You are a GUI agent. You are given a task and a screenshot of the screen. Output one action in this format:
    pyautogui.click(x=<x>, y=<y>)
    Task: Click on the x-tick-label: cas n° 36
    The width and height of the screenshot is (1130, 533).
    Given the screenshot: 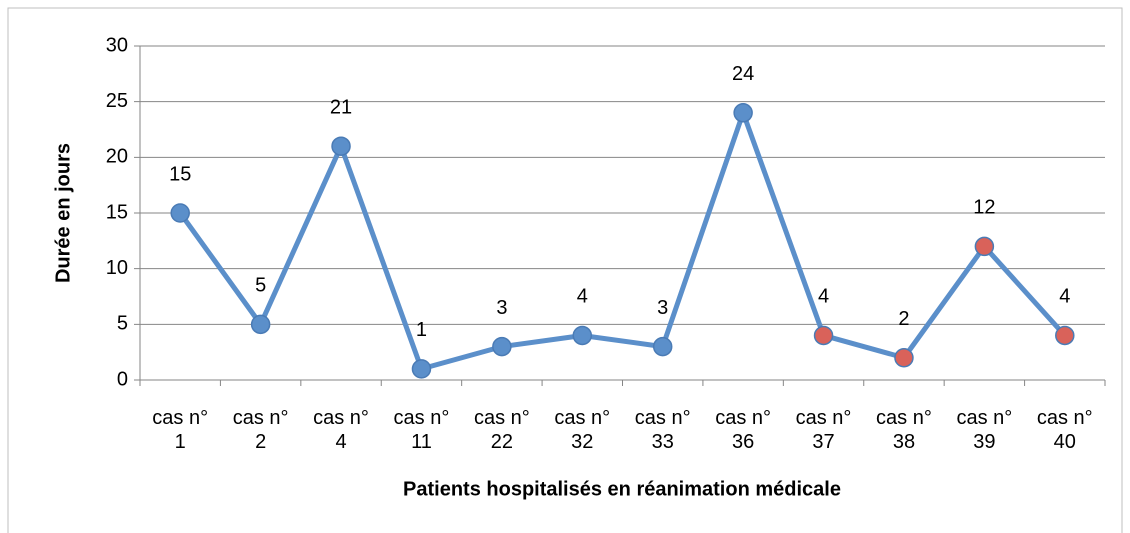 What is the action you would take?
    pyautogui.click(x=743, y=430)
    